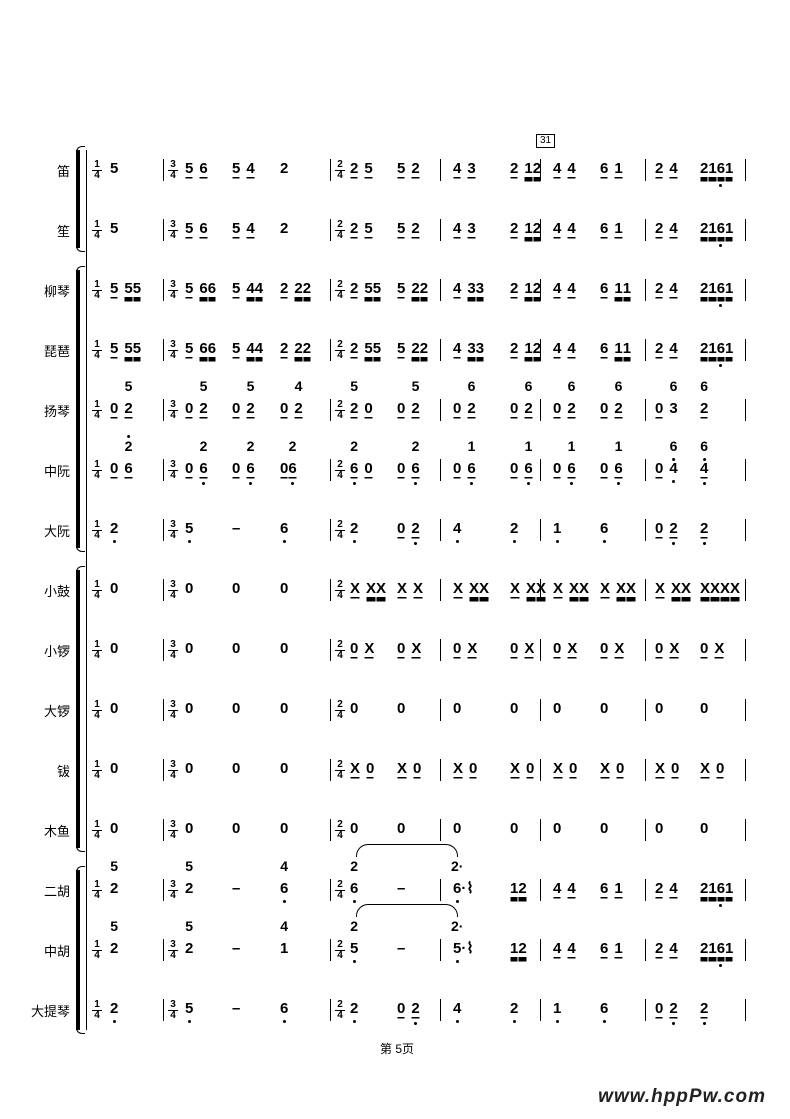 The image size is (790, 1119). What do you see at coordinates (200, 348) in the screenshot?
I see `beat: 5 66` at bounding box center [200, 348].